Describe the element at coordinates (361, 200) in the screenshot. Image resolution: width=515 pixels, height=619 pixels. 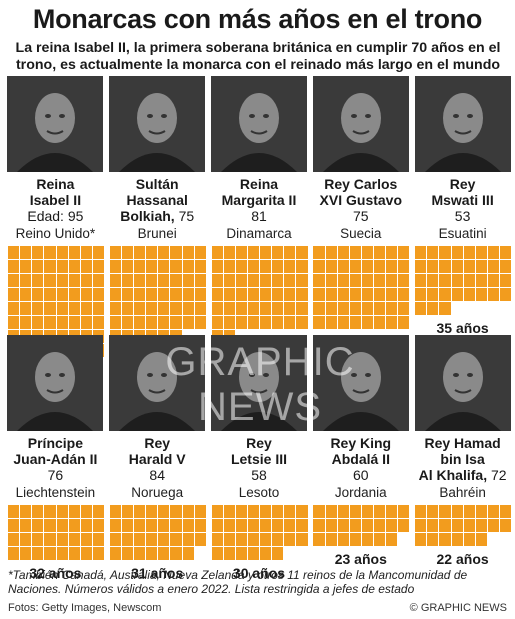
I see `monarch-name-line: XVI Gustavo` at that location.